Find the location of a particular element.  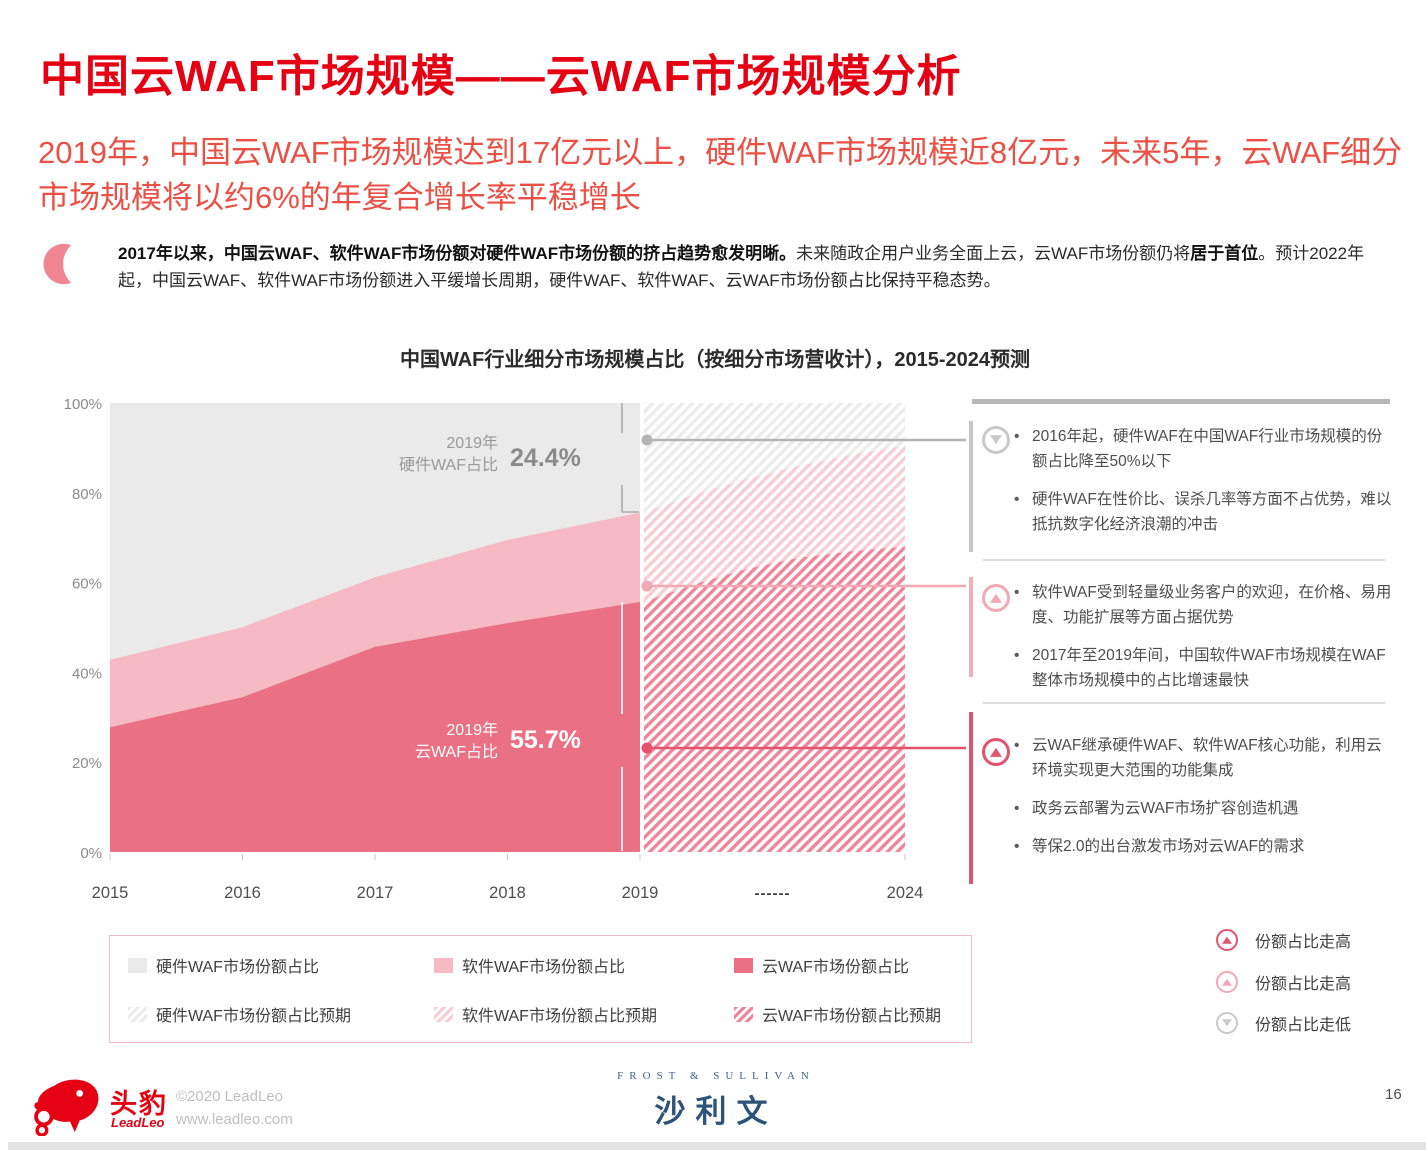

list-item: 软件WAF受到轻量级业务客户的欢迎，在价格、易用度、功能扩展等方面占据优势 is located at coordinates (1203, 605).